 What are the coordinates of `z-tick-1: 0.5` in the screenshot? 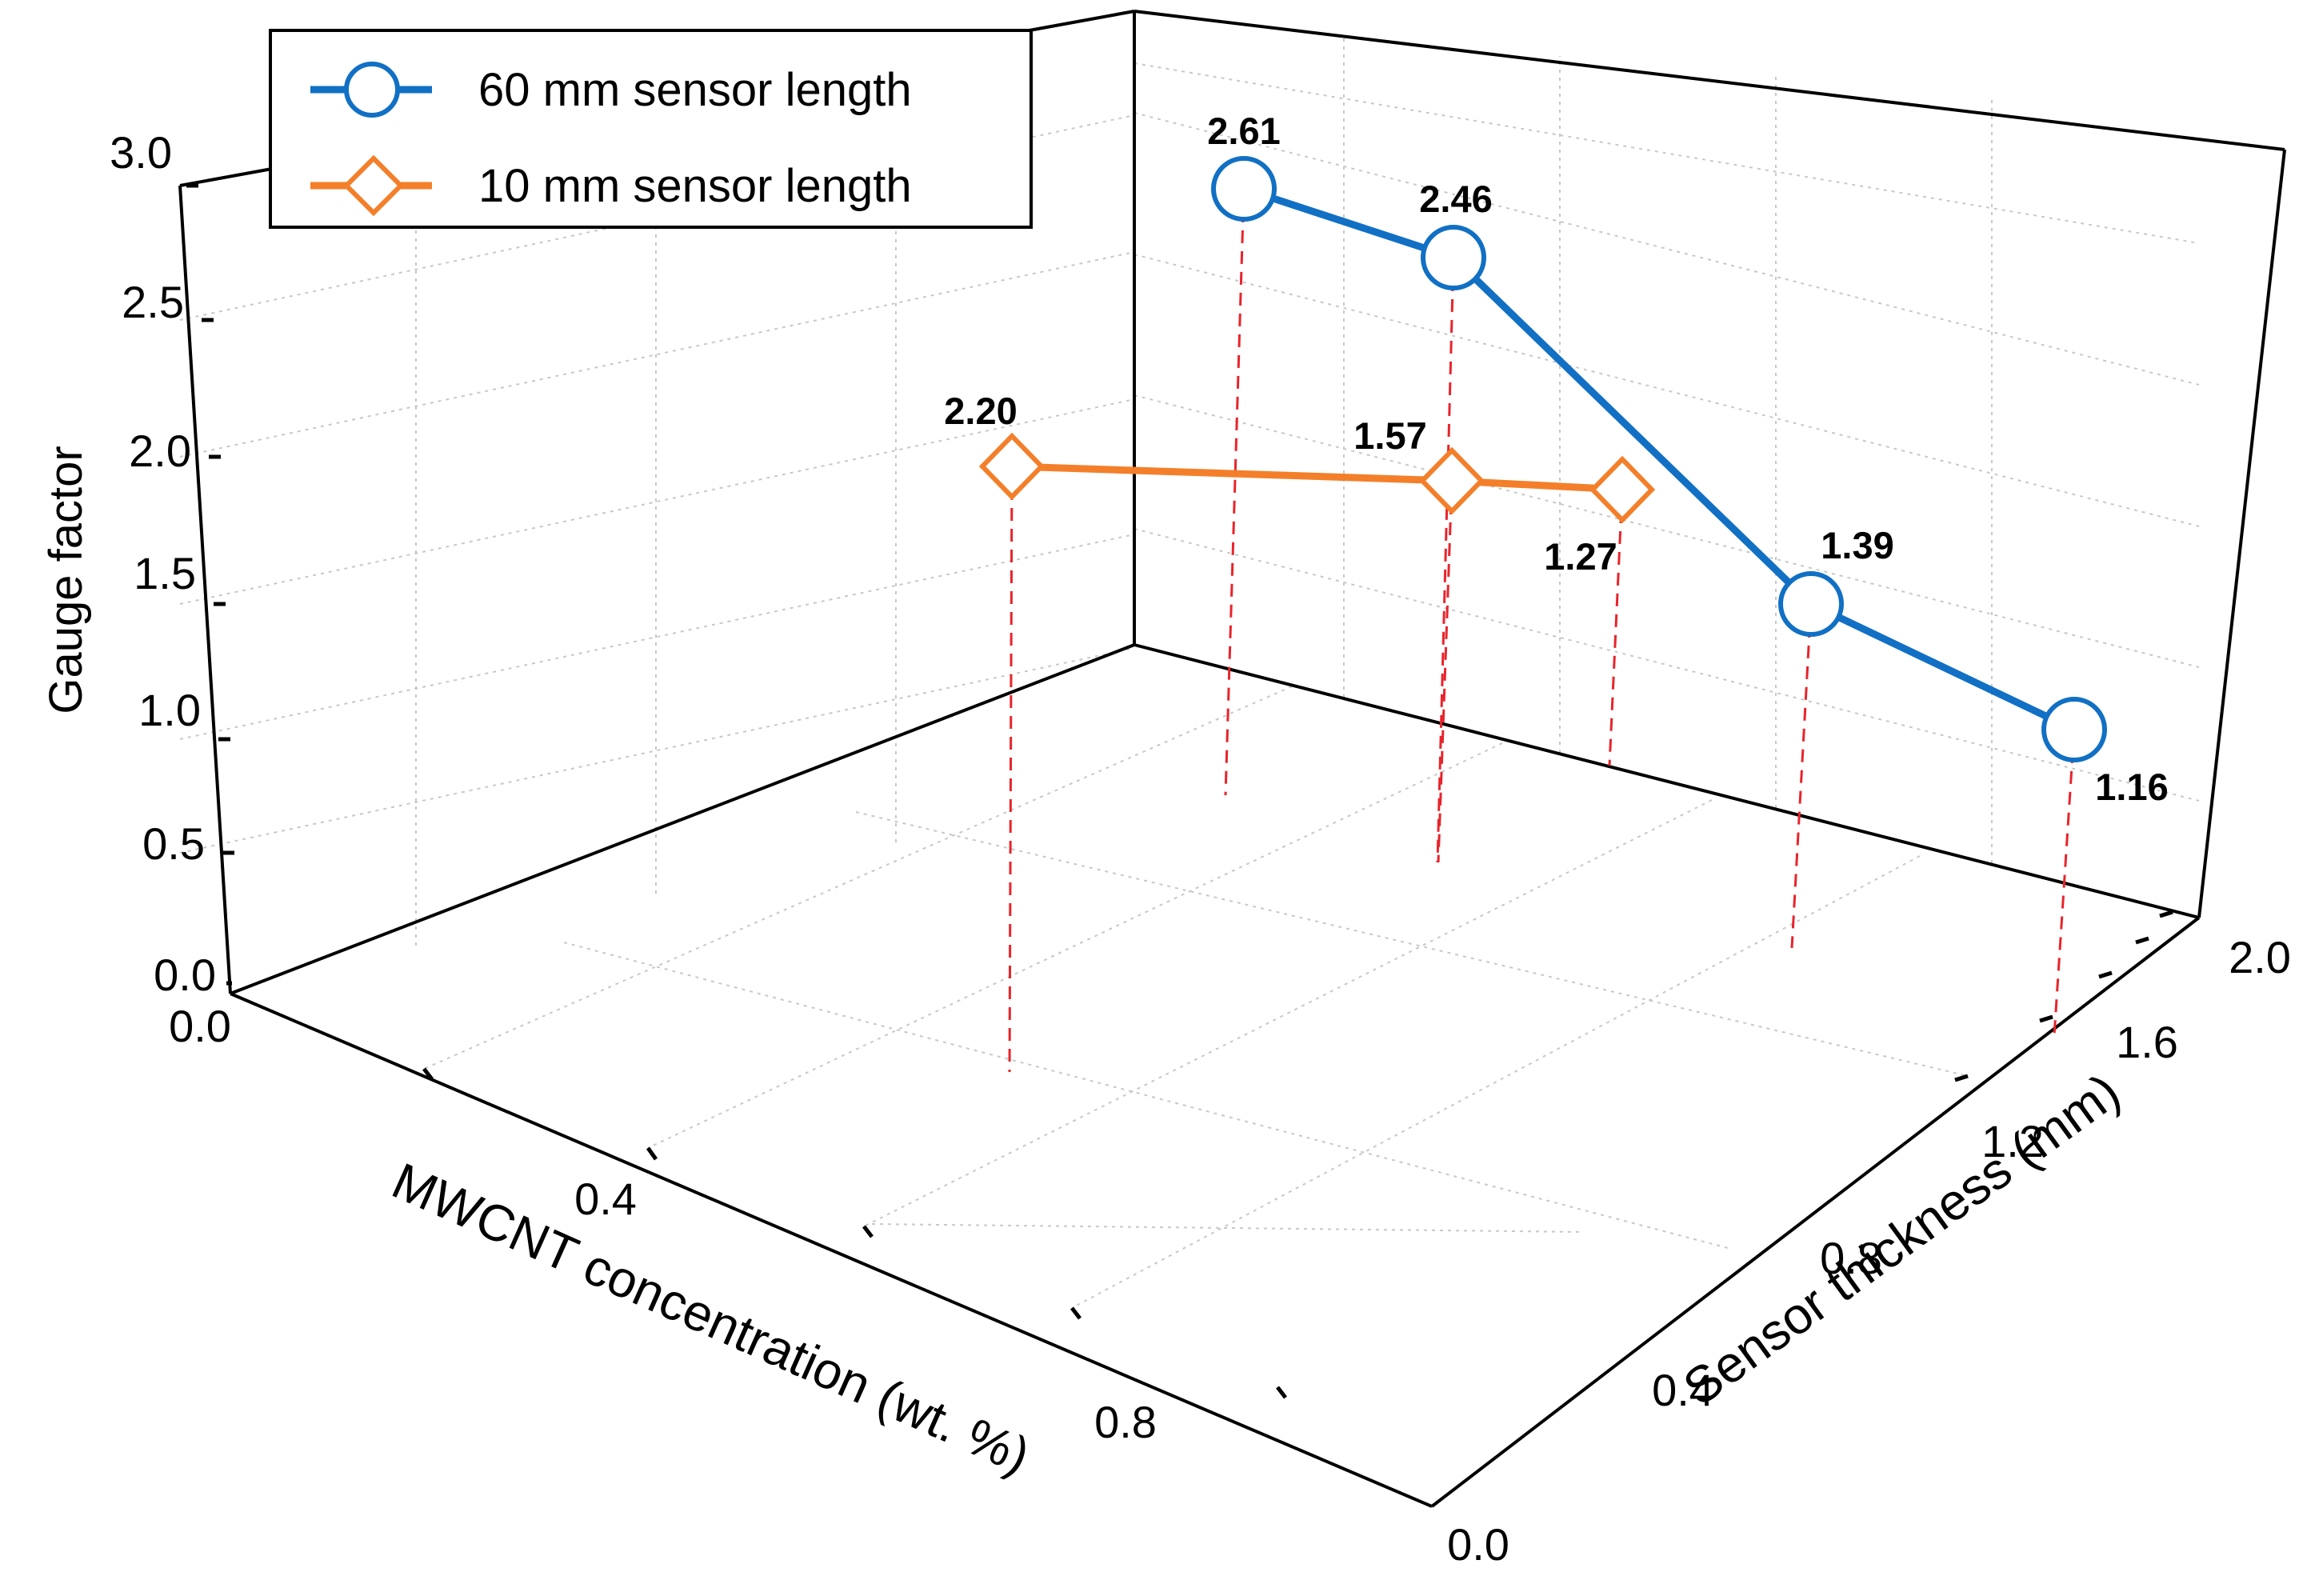 It's located at (173, 843).